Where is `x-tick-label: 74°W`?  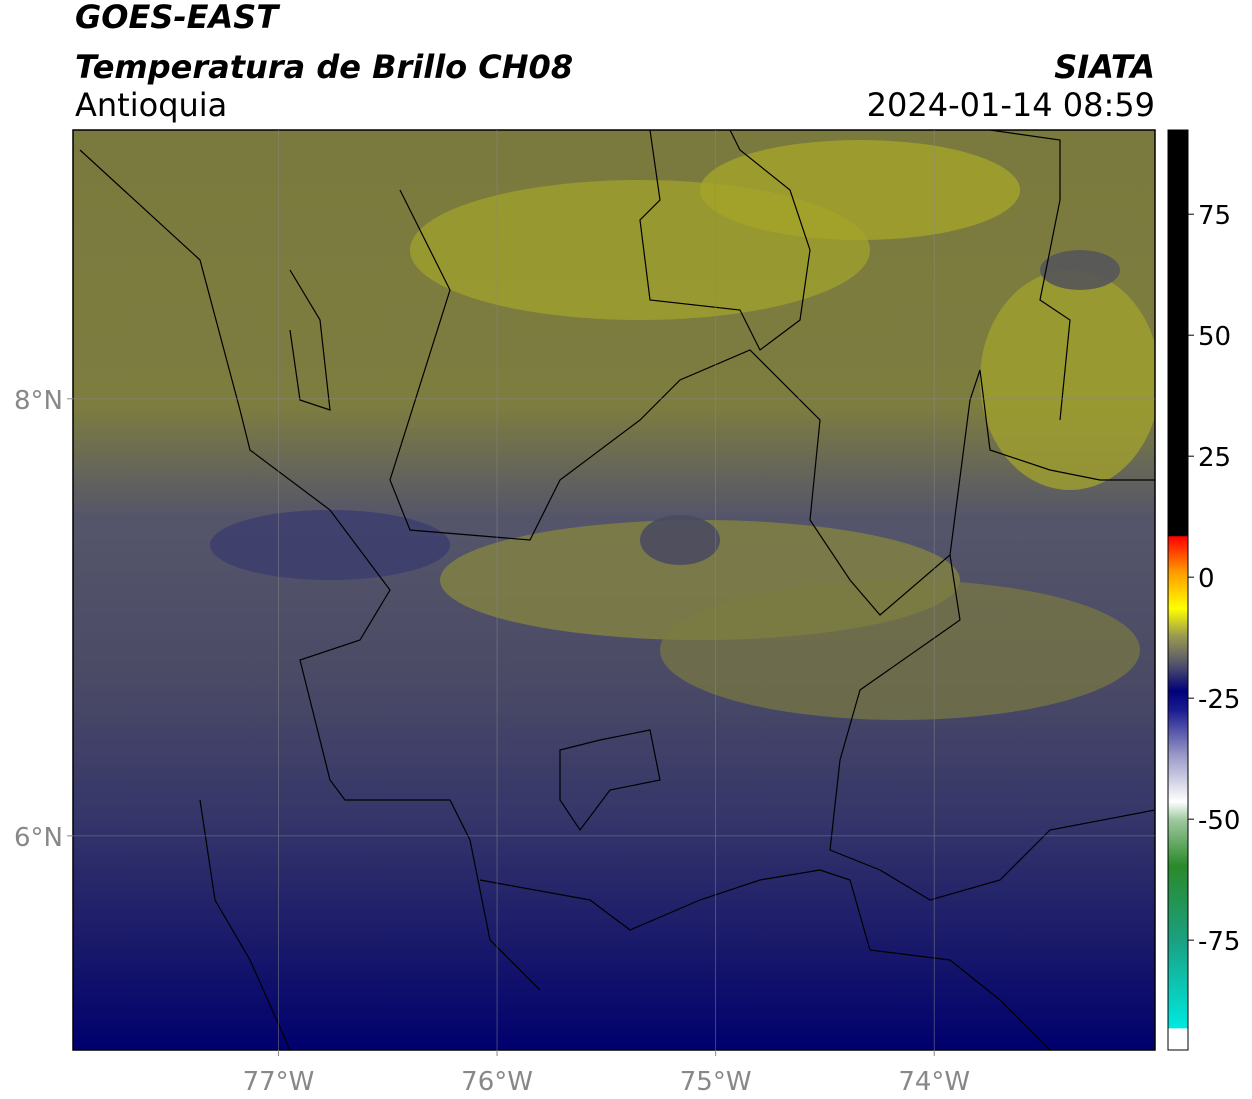
x-tick-label: 74°W is located at coordinates (934, 1082).